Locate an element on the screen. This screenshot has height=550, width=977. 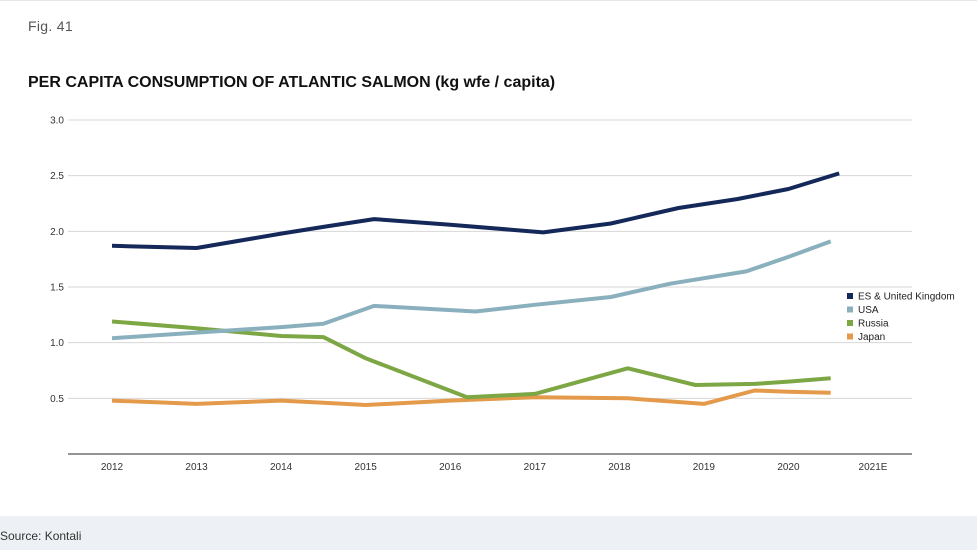
series-line-russia is located at coordinates (471, 359).